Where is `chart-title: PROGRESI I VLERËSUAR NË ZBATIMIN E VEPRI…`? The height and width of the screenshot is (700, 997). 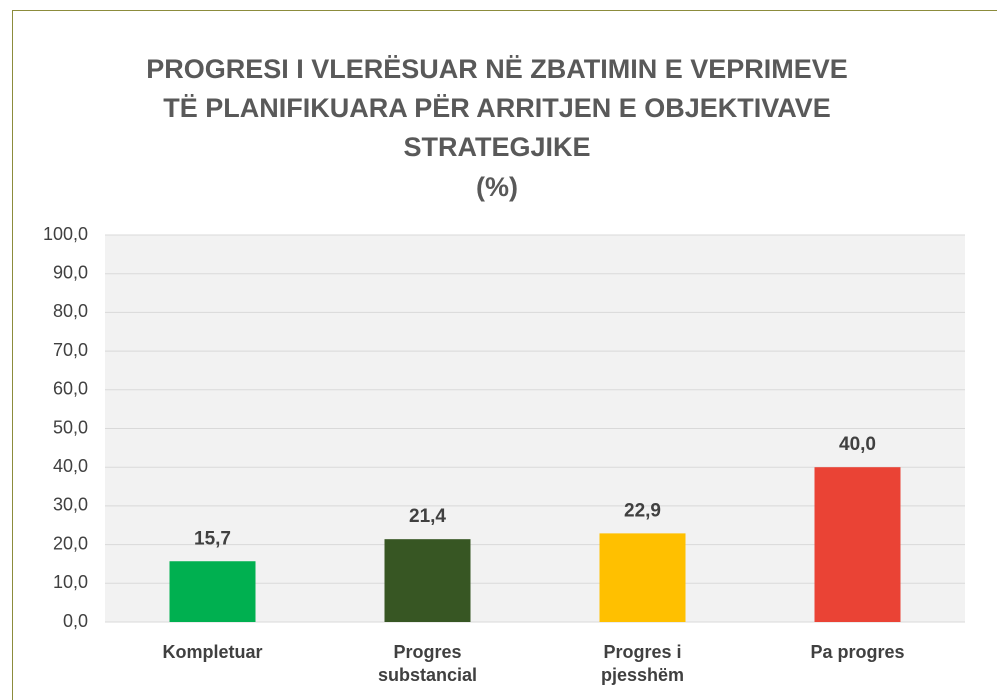 chart-title: PROGRESI I VLERËSUAR NË ZBATIMIN E VEPRI… is located at coordinates (497, 108).